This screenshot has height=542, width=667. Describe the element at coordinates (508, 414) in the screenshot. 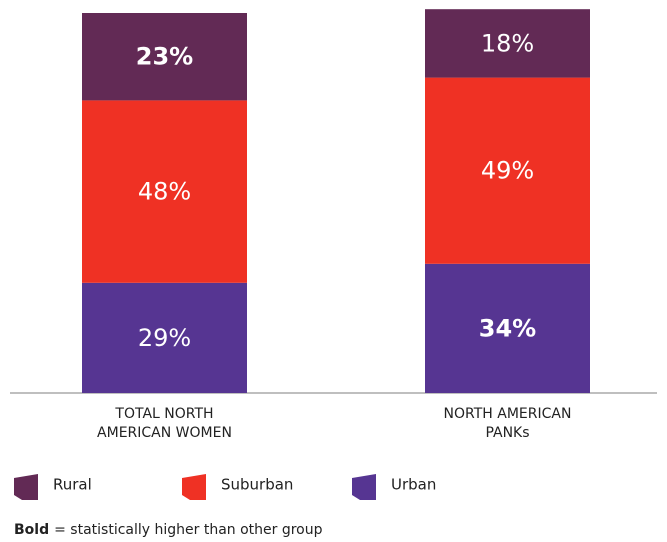

I see `x-tick-label-line: NORTH AMERICAN` at that location.